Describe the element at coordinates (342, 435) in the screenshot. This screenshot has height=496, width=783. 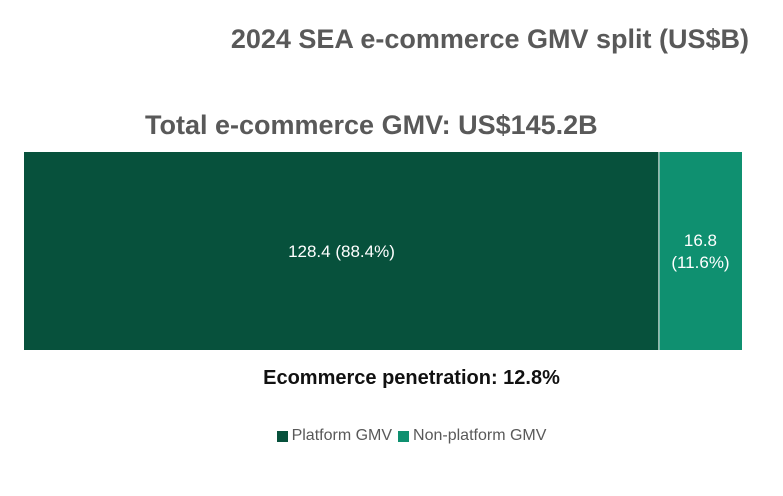
I see `legend-label-platform: Platform GMV` at that location.